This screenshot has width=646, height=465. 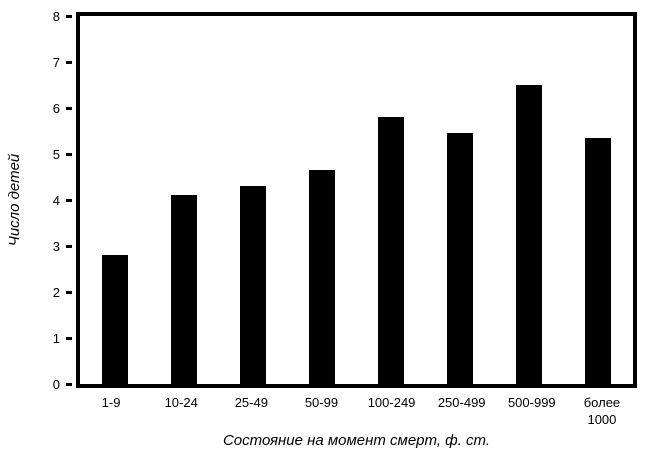 What do you see at coordinates (56, 62) in the screenshot?
I see `y-tick-label: 7` at bounding box center [56, 62].